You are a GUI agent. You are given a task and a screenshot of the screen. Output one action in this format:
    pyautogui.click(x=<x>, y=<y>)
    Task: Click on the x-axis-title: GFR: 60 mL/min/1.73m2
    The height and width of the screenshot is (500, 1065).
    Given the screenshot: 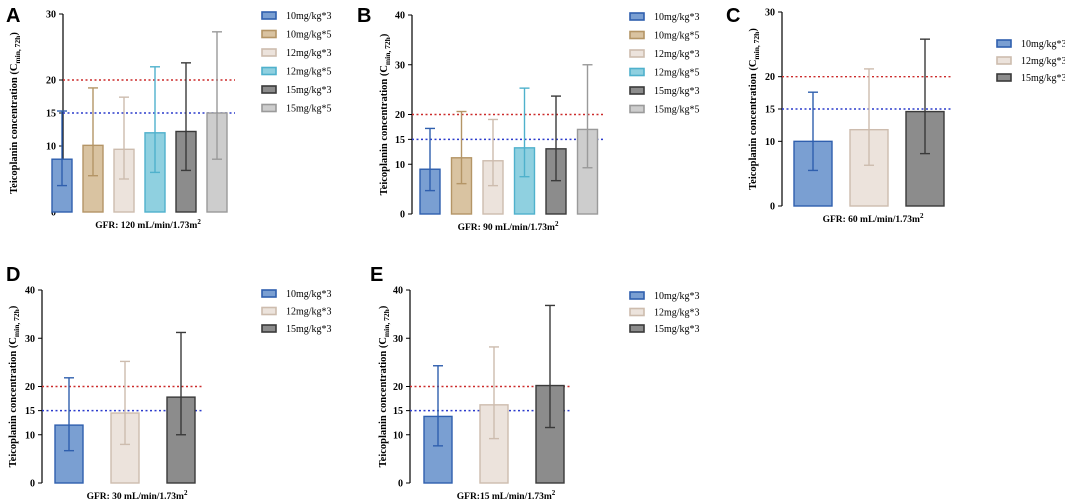 What is the action you would take?
    pyautogui.click(x=873, y=218)
    